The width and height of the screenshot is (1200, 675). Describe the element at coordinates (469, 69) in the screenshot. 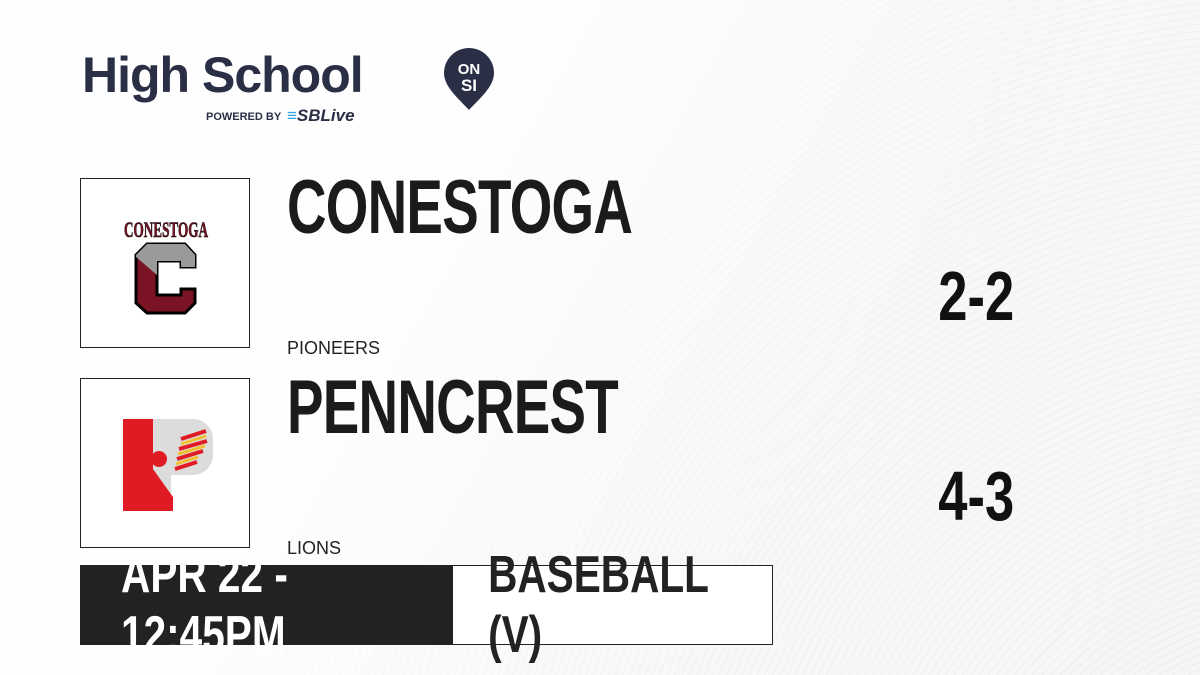

I see `badge-top: ON` at that location.